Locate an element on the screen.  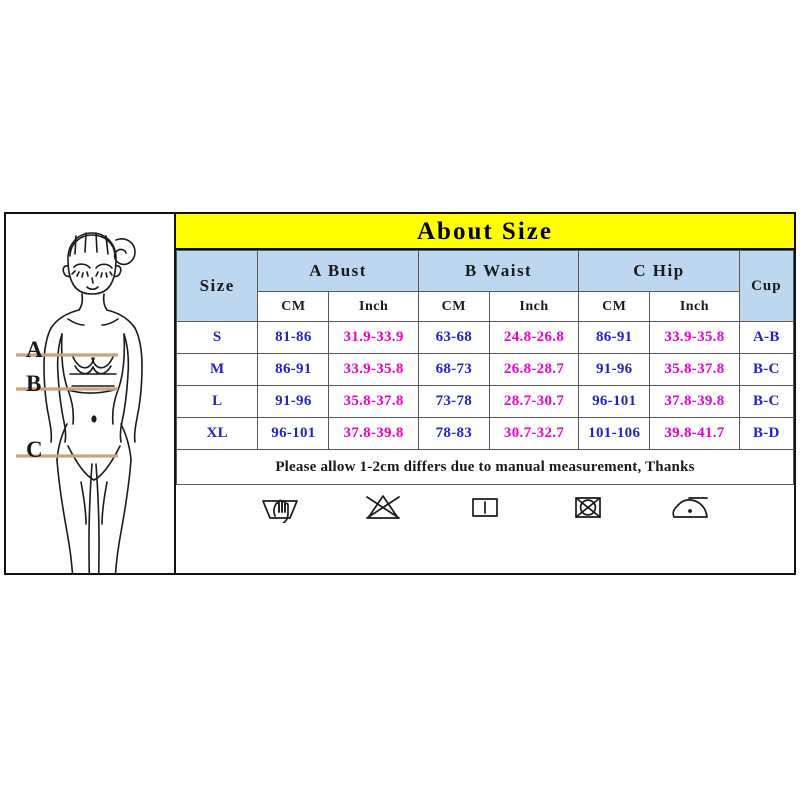
cell-hip-inch: 37.8-39.8 is located at coordinates (694, 401).